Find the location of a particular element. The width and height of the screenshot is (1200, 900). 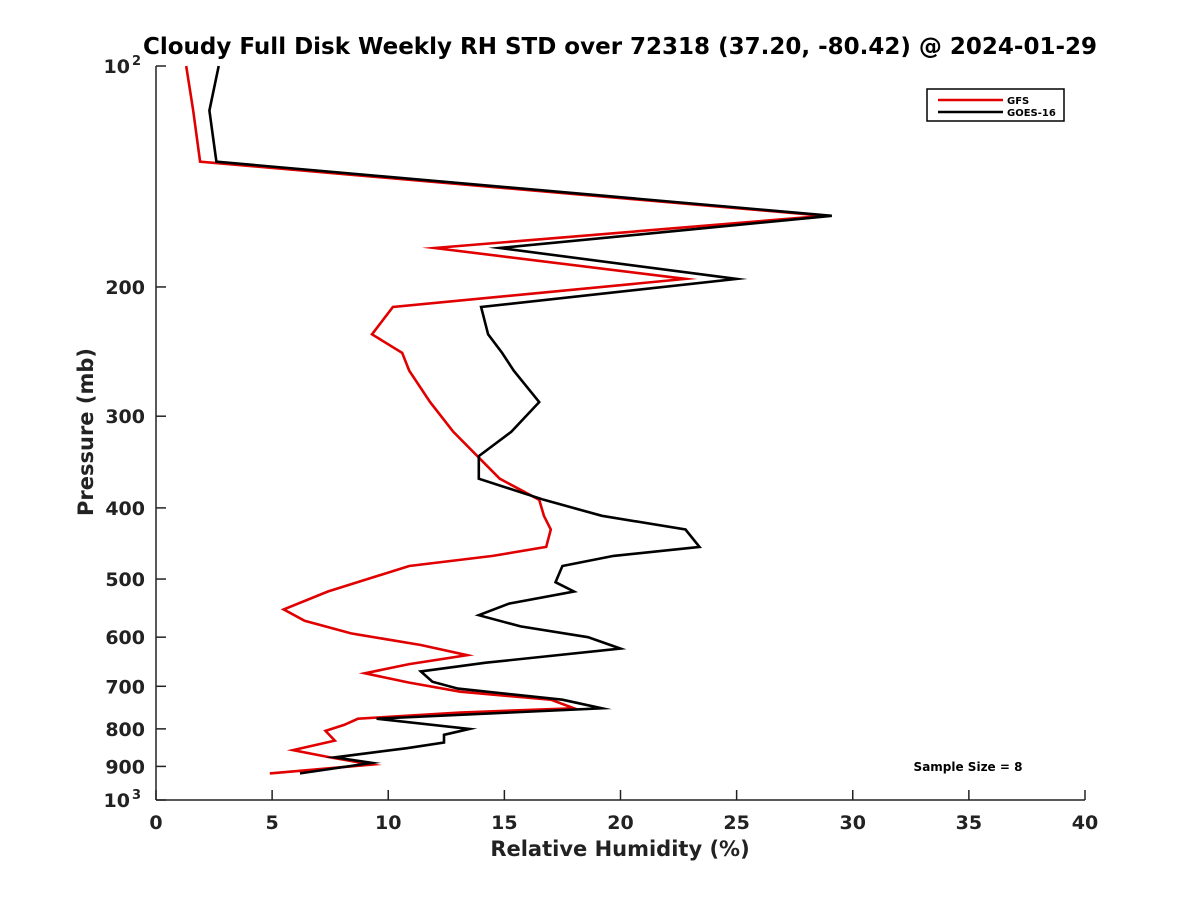

x-tick-label: 40 is located at coordinates (1085, 823).